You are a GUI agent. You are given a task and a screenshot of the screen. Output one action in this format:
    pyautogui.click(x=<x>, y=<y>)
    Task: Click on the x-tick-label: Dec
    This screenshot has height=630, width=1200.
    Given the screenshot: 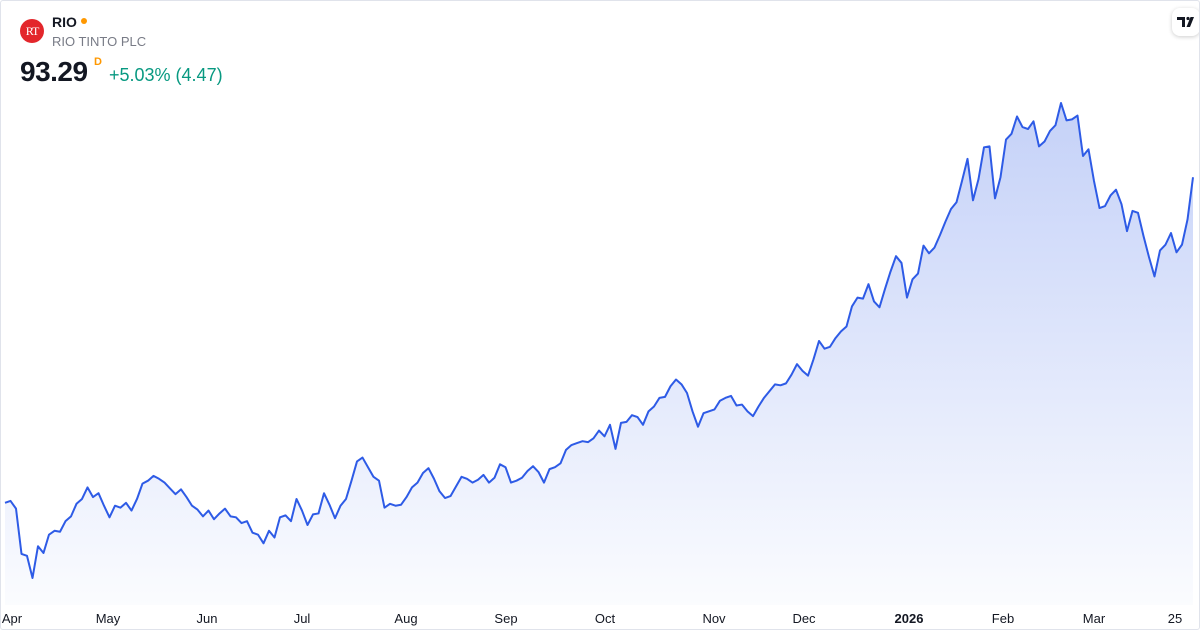 What is the action you would take?
    pyautogui.click(x=804, y=618)
    